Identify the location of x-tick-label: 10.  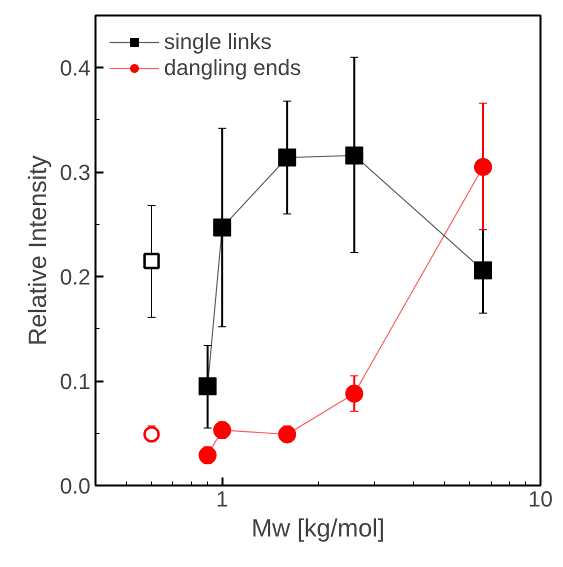
(540, 499).